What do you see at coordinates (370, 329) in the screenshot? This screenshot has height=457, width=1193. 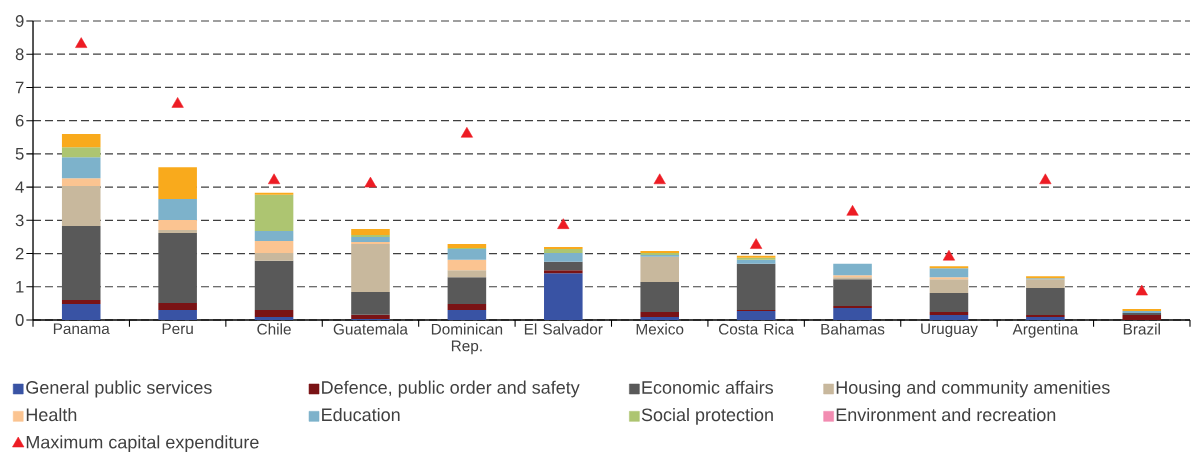 I see `x-tick-label: Guatemala` at bounding box center [370, 329].